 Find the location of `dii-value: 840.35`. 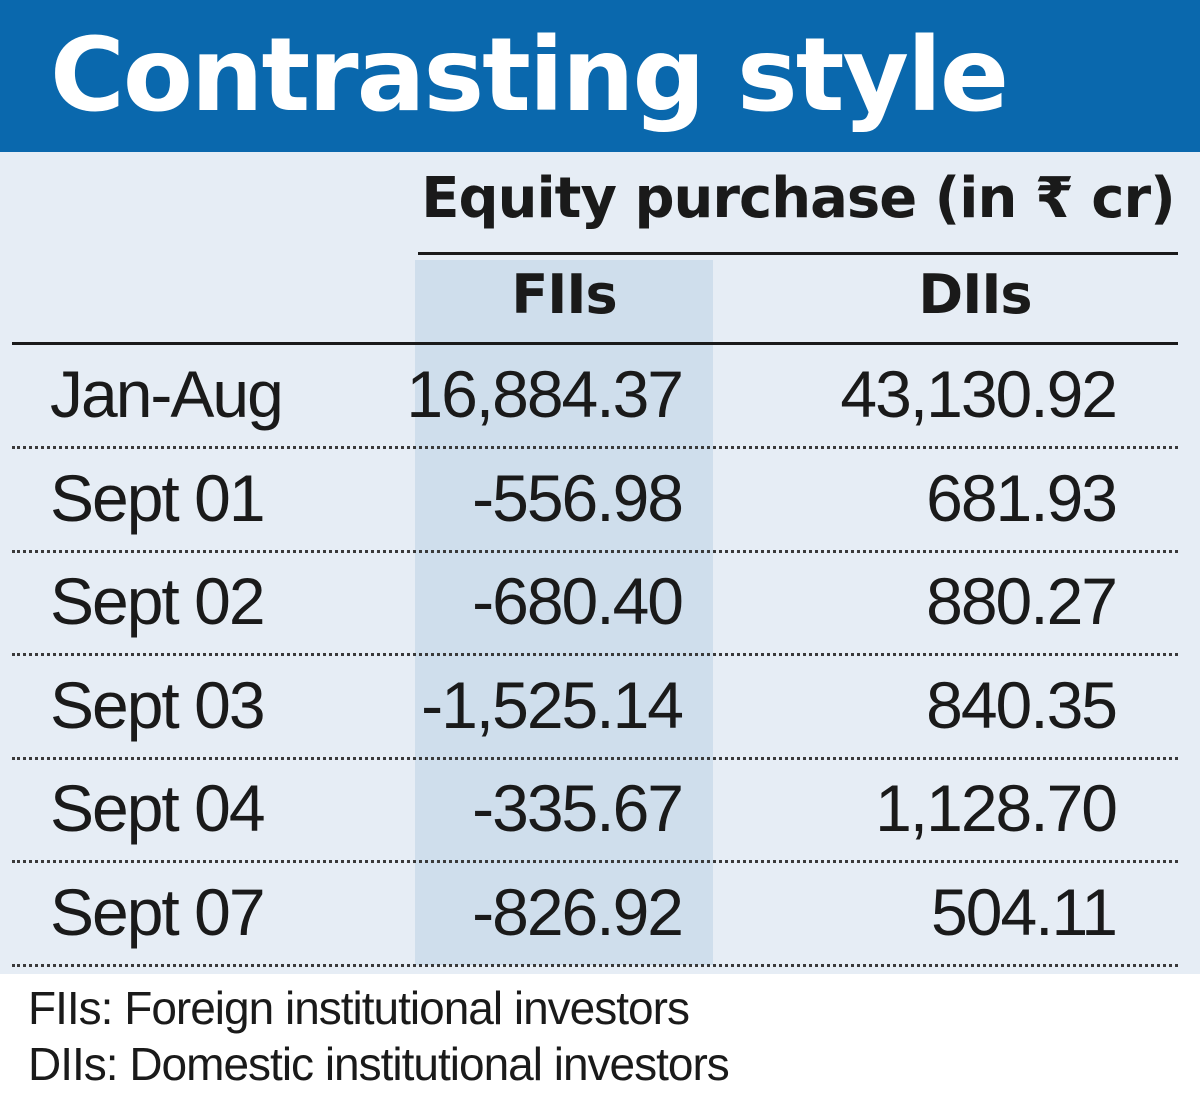

dii-value: 840.35 is located at coordinates (1022, 705).